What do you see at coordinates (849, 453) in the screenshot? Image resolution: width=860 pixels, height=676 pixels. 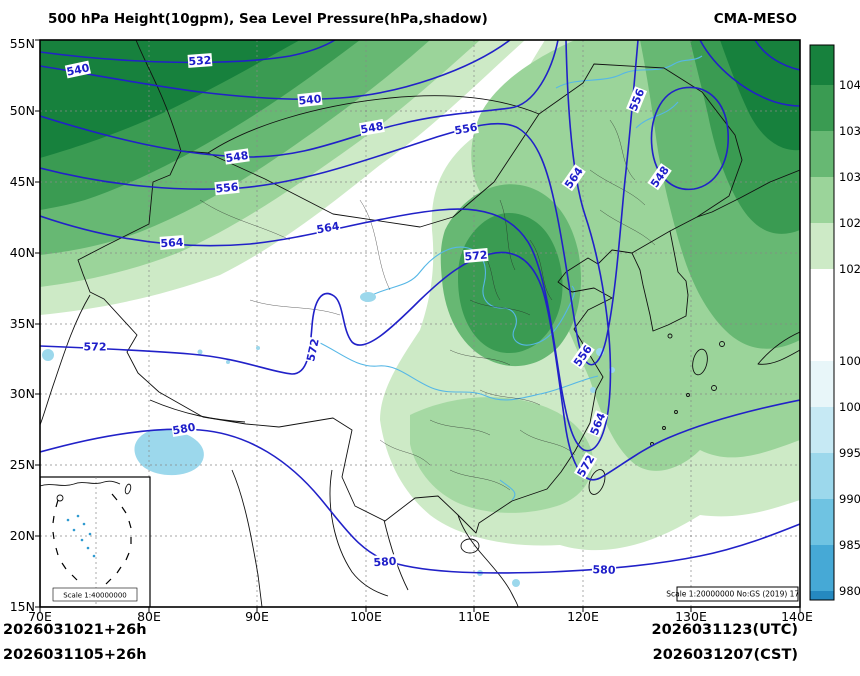 I see `colorbar-label: 995` at bounding box center [849, 453].